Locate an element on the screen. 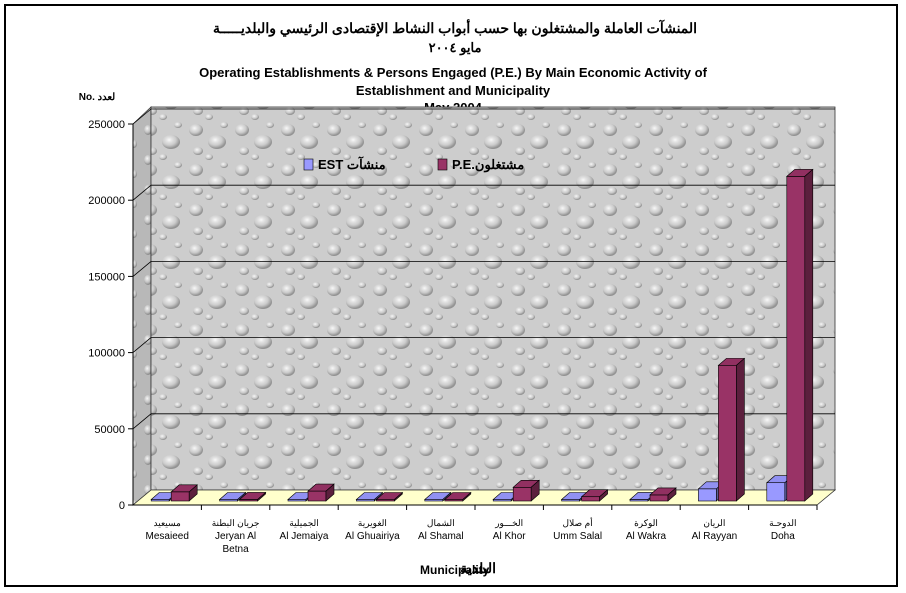 This screenshot has width=906, height=593. legend: EST منشآت P.E.مشتغلون is located at coordinates (413, 164).